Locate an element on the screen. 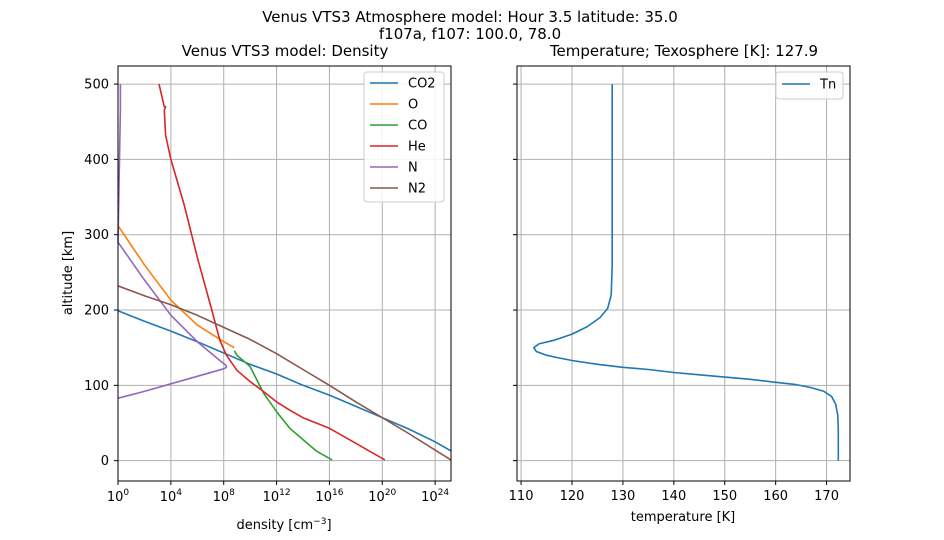 This screenshot has width=944, height=540. density-legend-box is located at coordinates (404, 137).